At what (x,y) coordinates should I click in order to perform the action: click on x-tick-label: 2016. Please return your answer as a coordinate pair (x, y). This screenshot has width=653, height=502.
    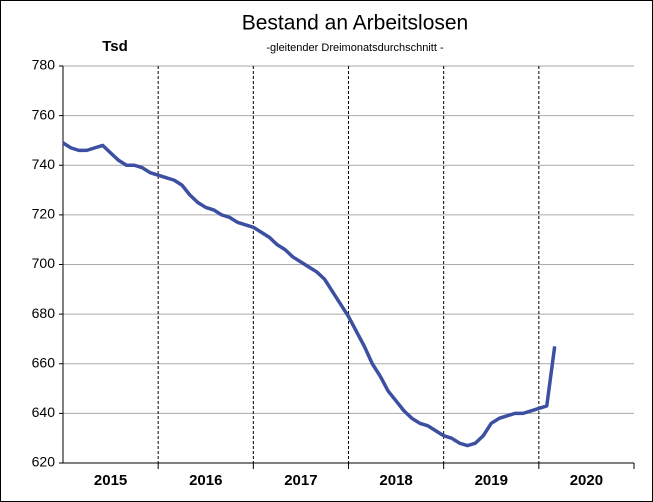
    Looking at the image, I should click on (205, 480).